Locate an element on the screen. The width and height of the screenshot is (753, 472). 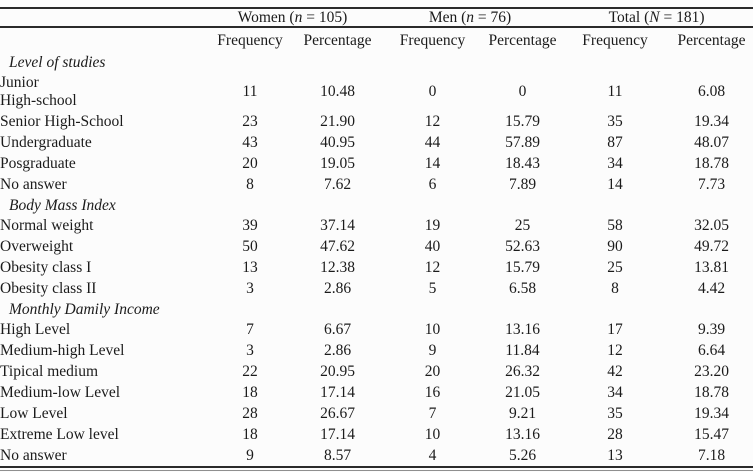
cell-men-percentage: 6.58 is located at coordinates (522, 289).